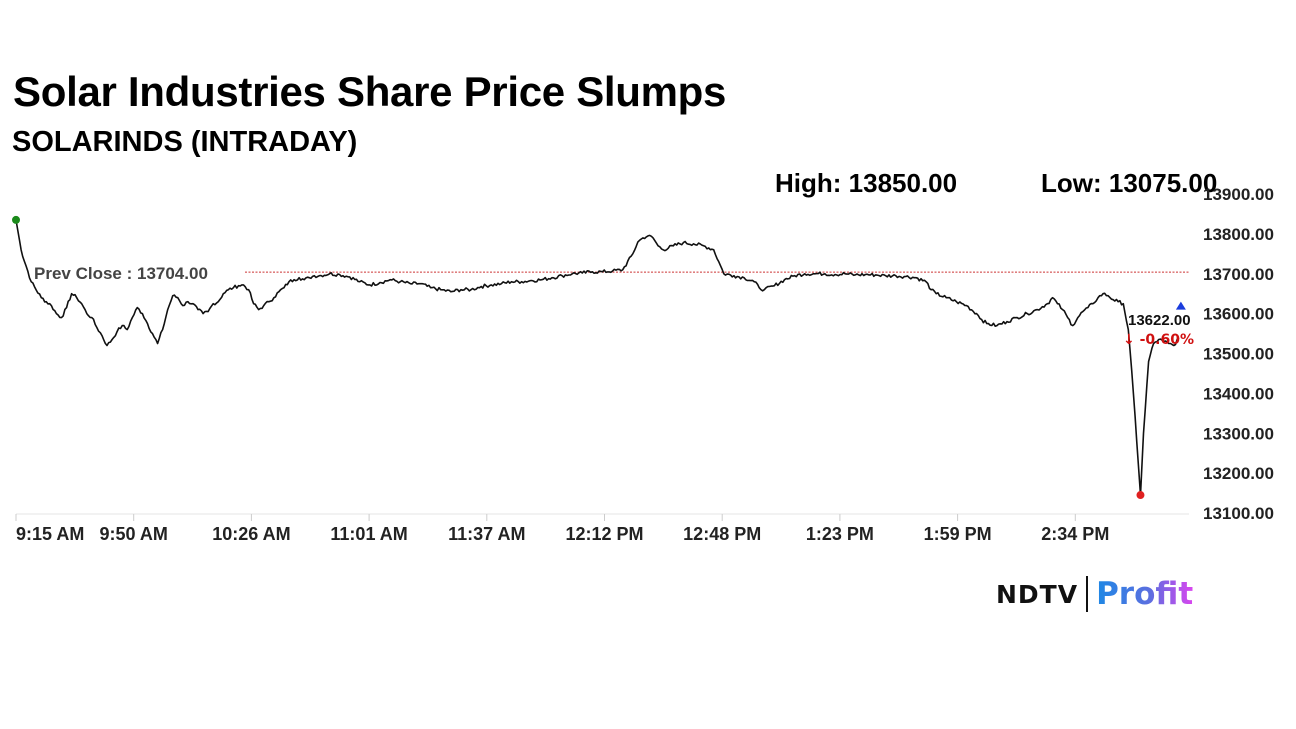 The height and width of the screenshot is (729, 1296). I want to click on y-tick-label: 13200.00, so click(1238, 473).